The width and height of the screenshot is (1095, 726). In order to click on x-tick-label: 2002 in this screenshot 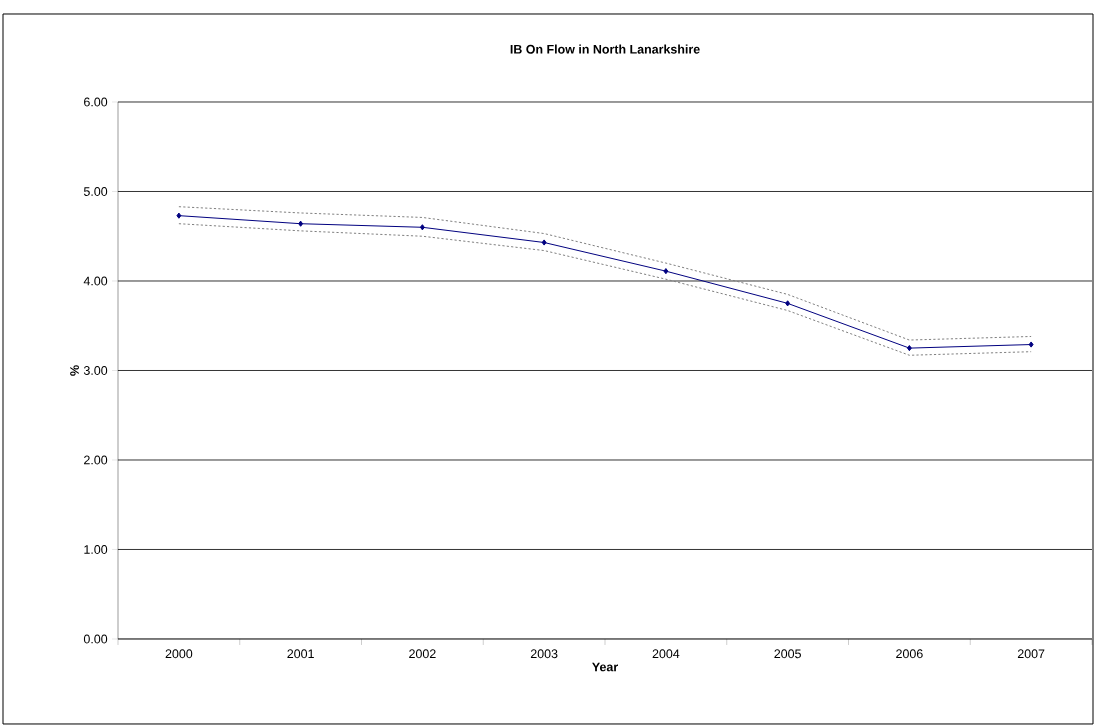, I will do `click(422, 654)`.